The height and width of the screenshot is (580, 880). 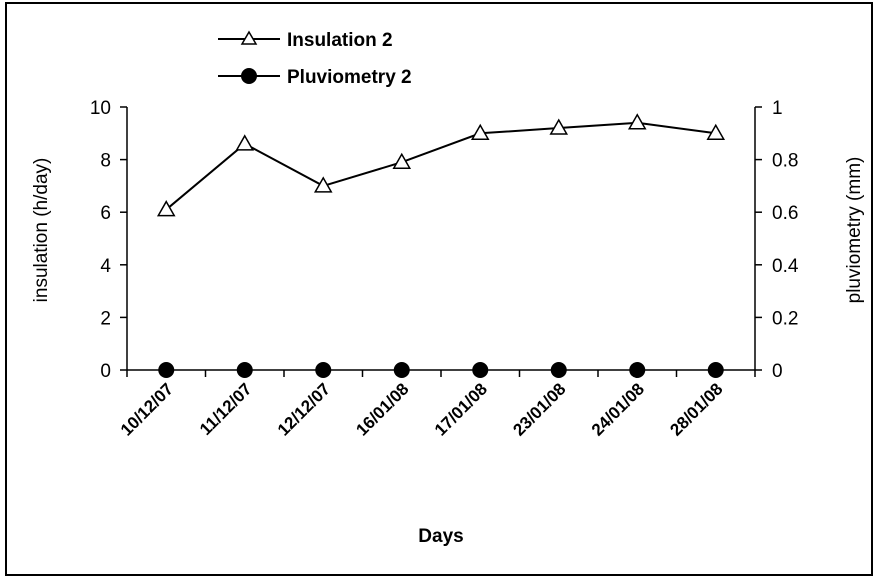 I want to click on right-tick-label: 0.8, so click(x=785, y=161).